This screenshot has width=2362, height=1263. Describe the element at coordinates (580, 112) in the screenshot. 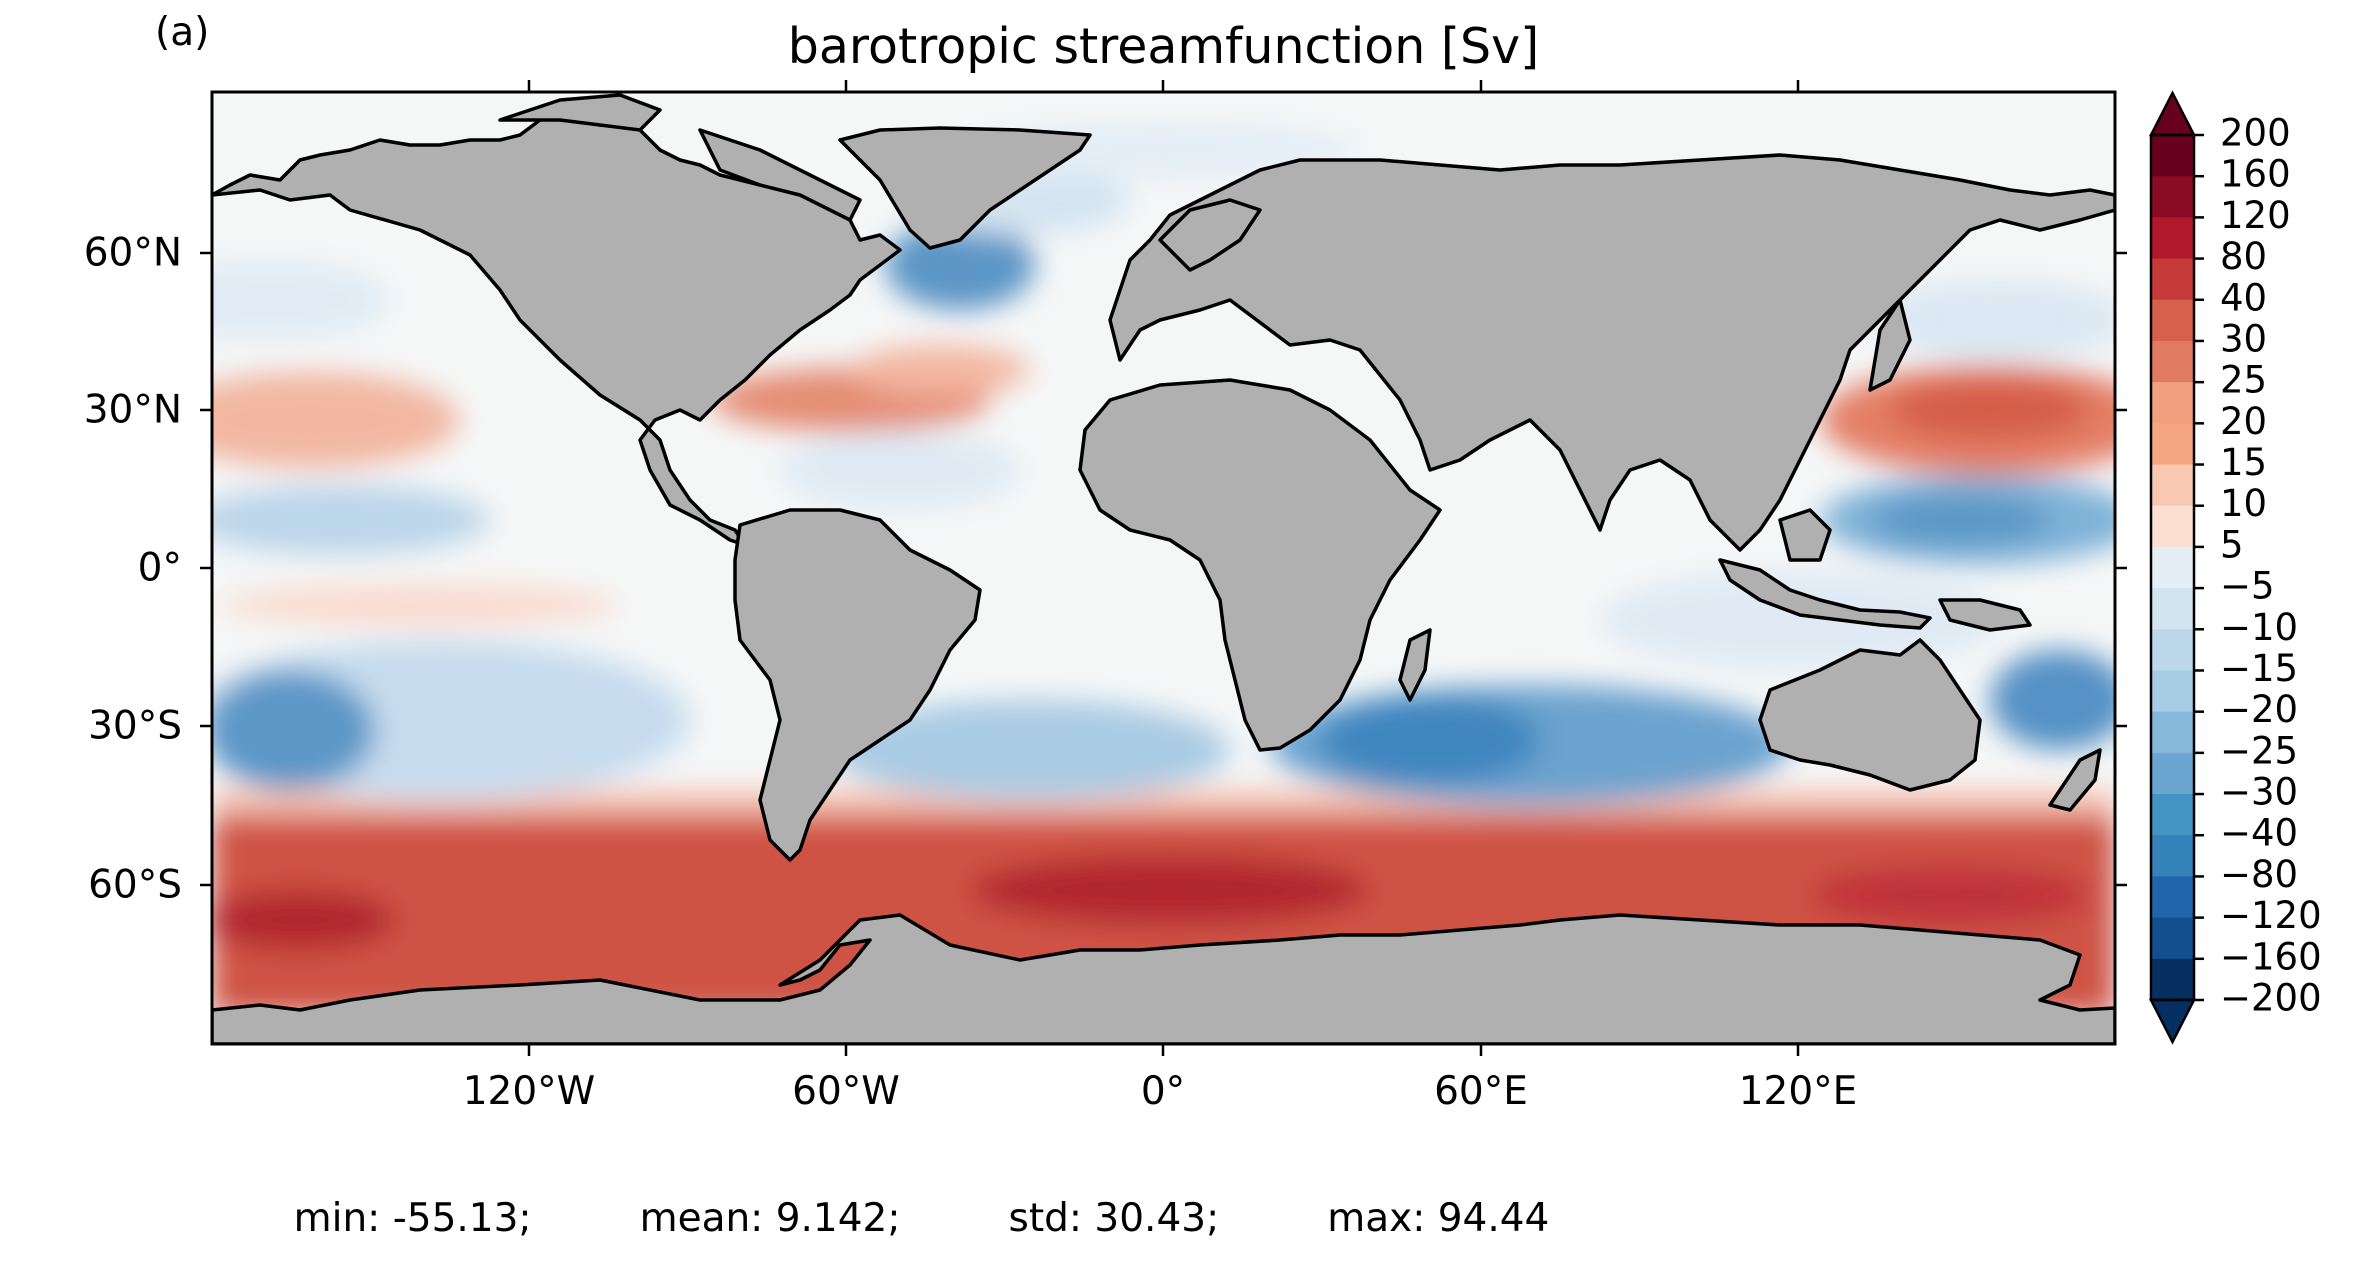

I see `canadian-archipelago` at that location.